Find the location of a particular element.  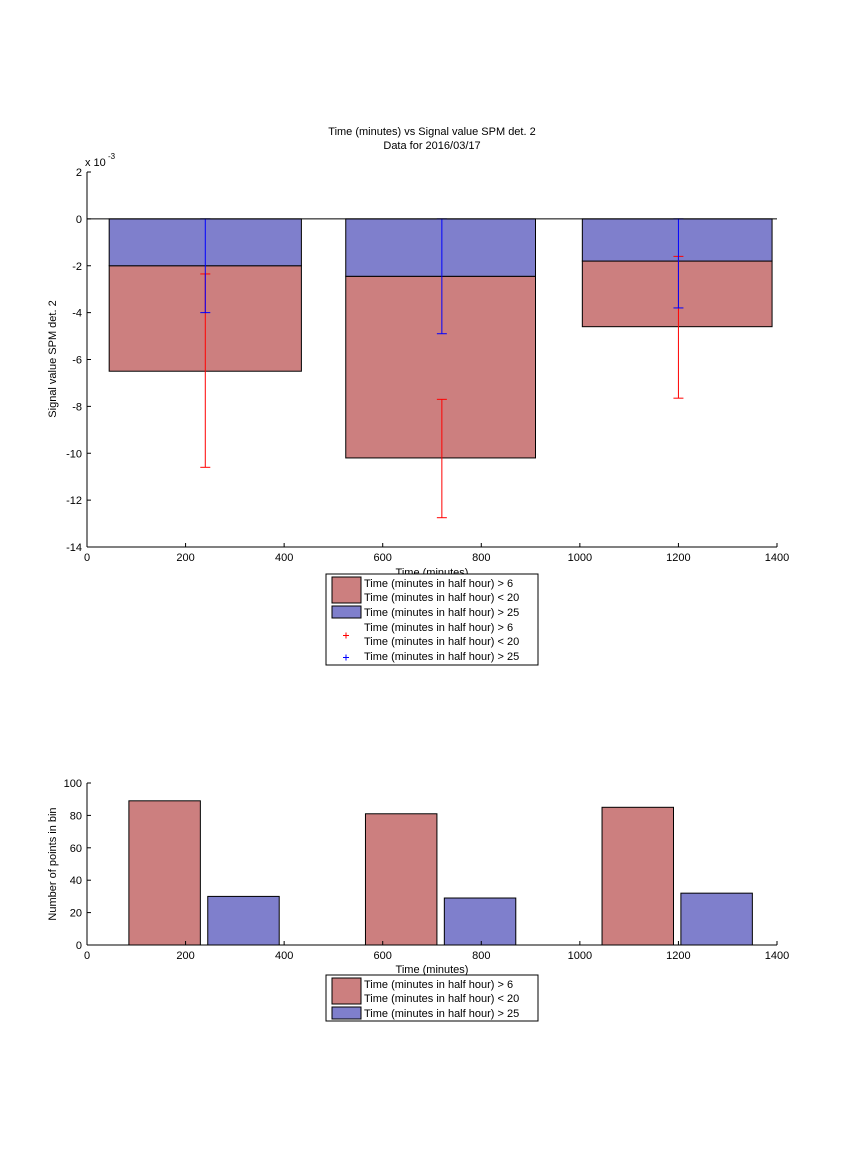

y-tick-label: 20 is located at coordinates (76, 914).